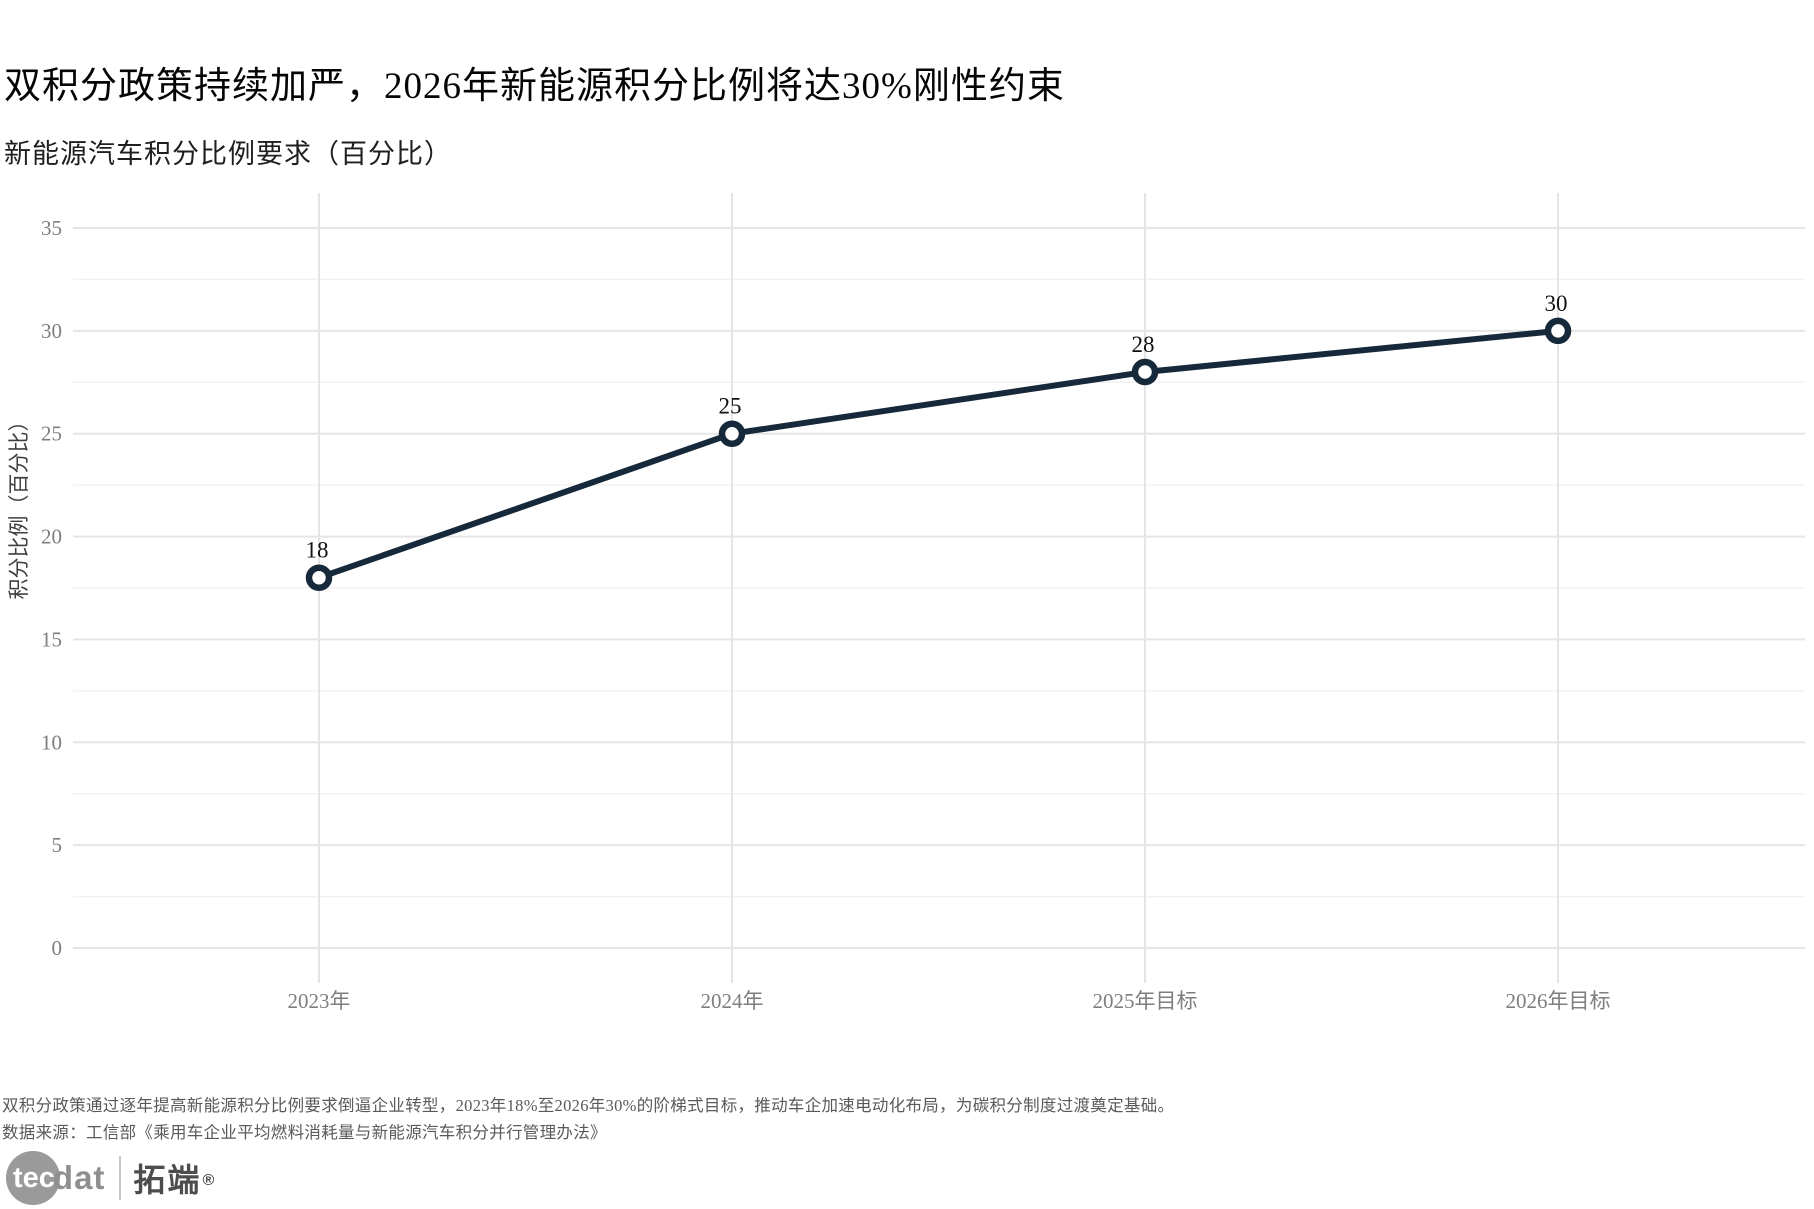 This screenshot has height=1209, width=1814. I want to click on y-tick-label: 10, so click(51, 742).